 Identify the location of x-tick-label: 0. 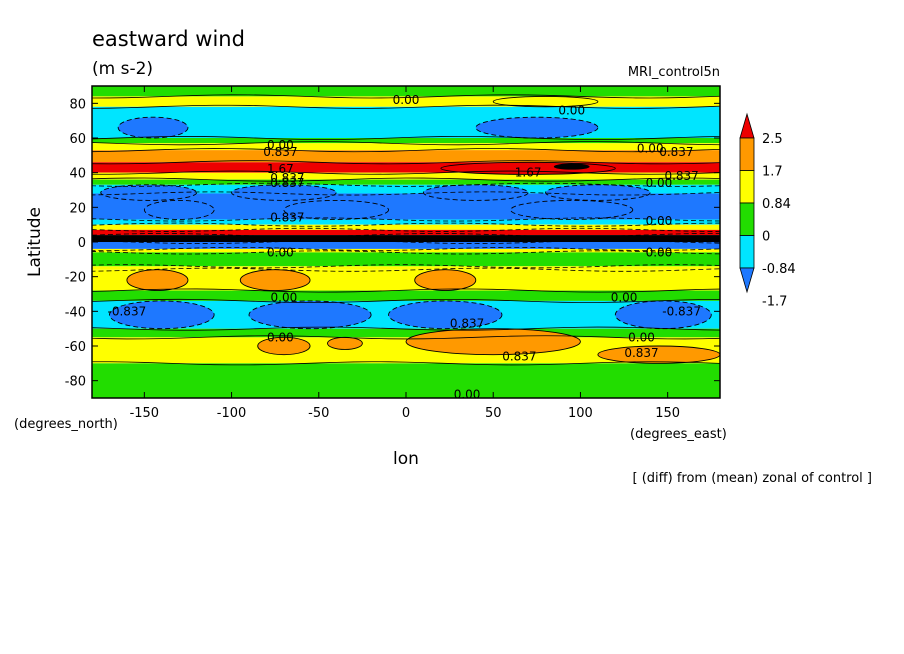
(406, 413).